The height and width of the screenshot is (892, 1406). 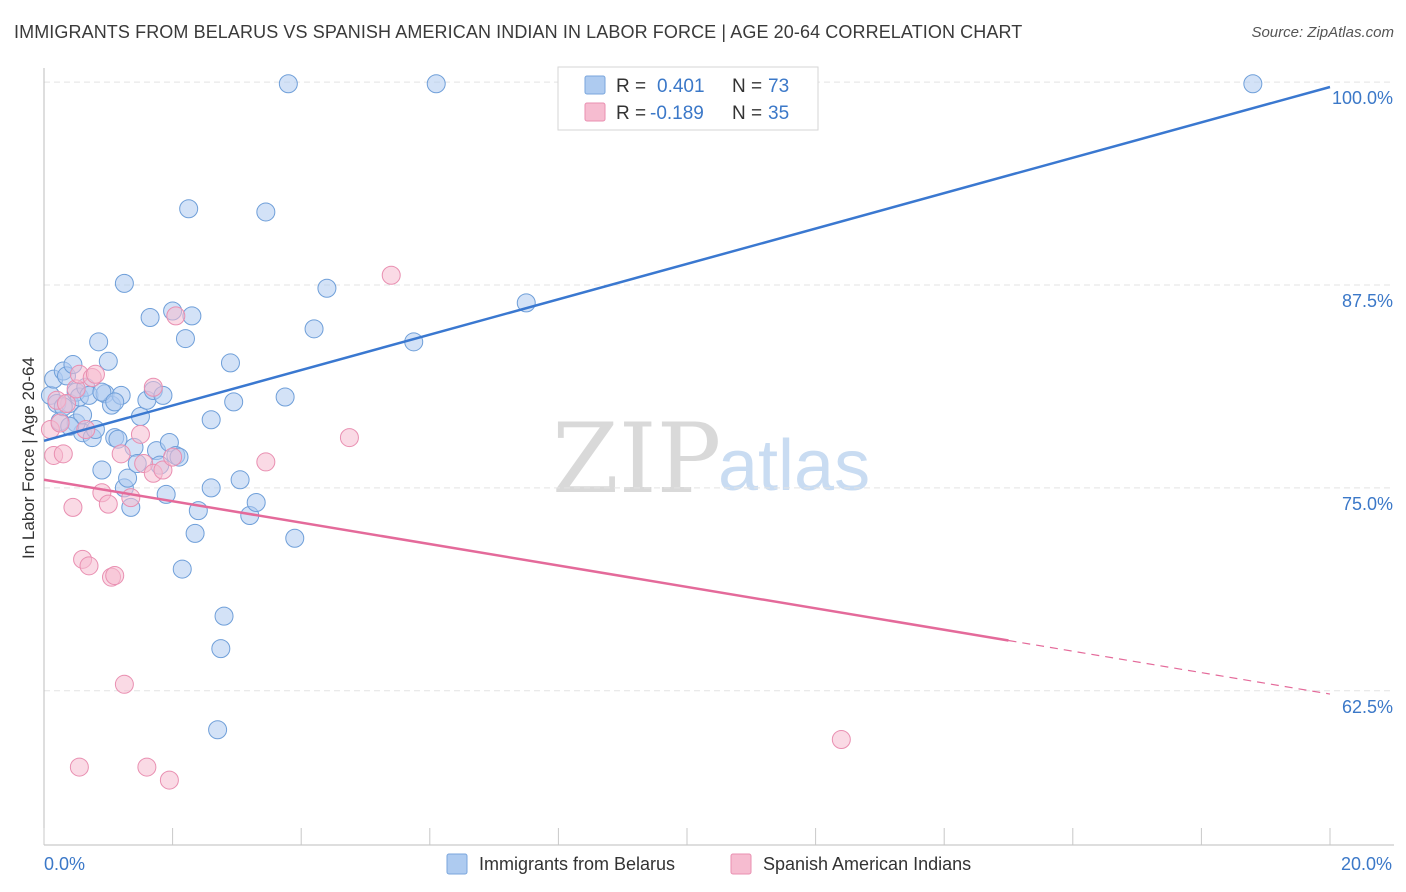 What do you see at coordinates (794, 466) in the screenshot?
I see `watermark-atlas: atlas` at bounding box center [794, 466].